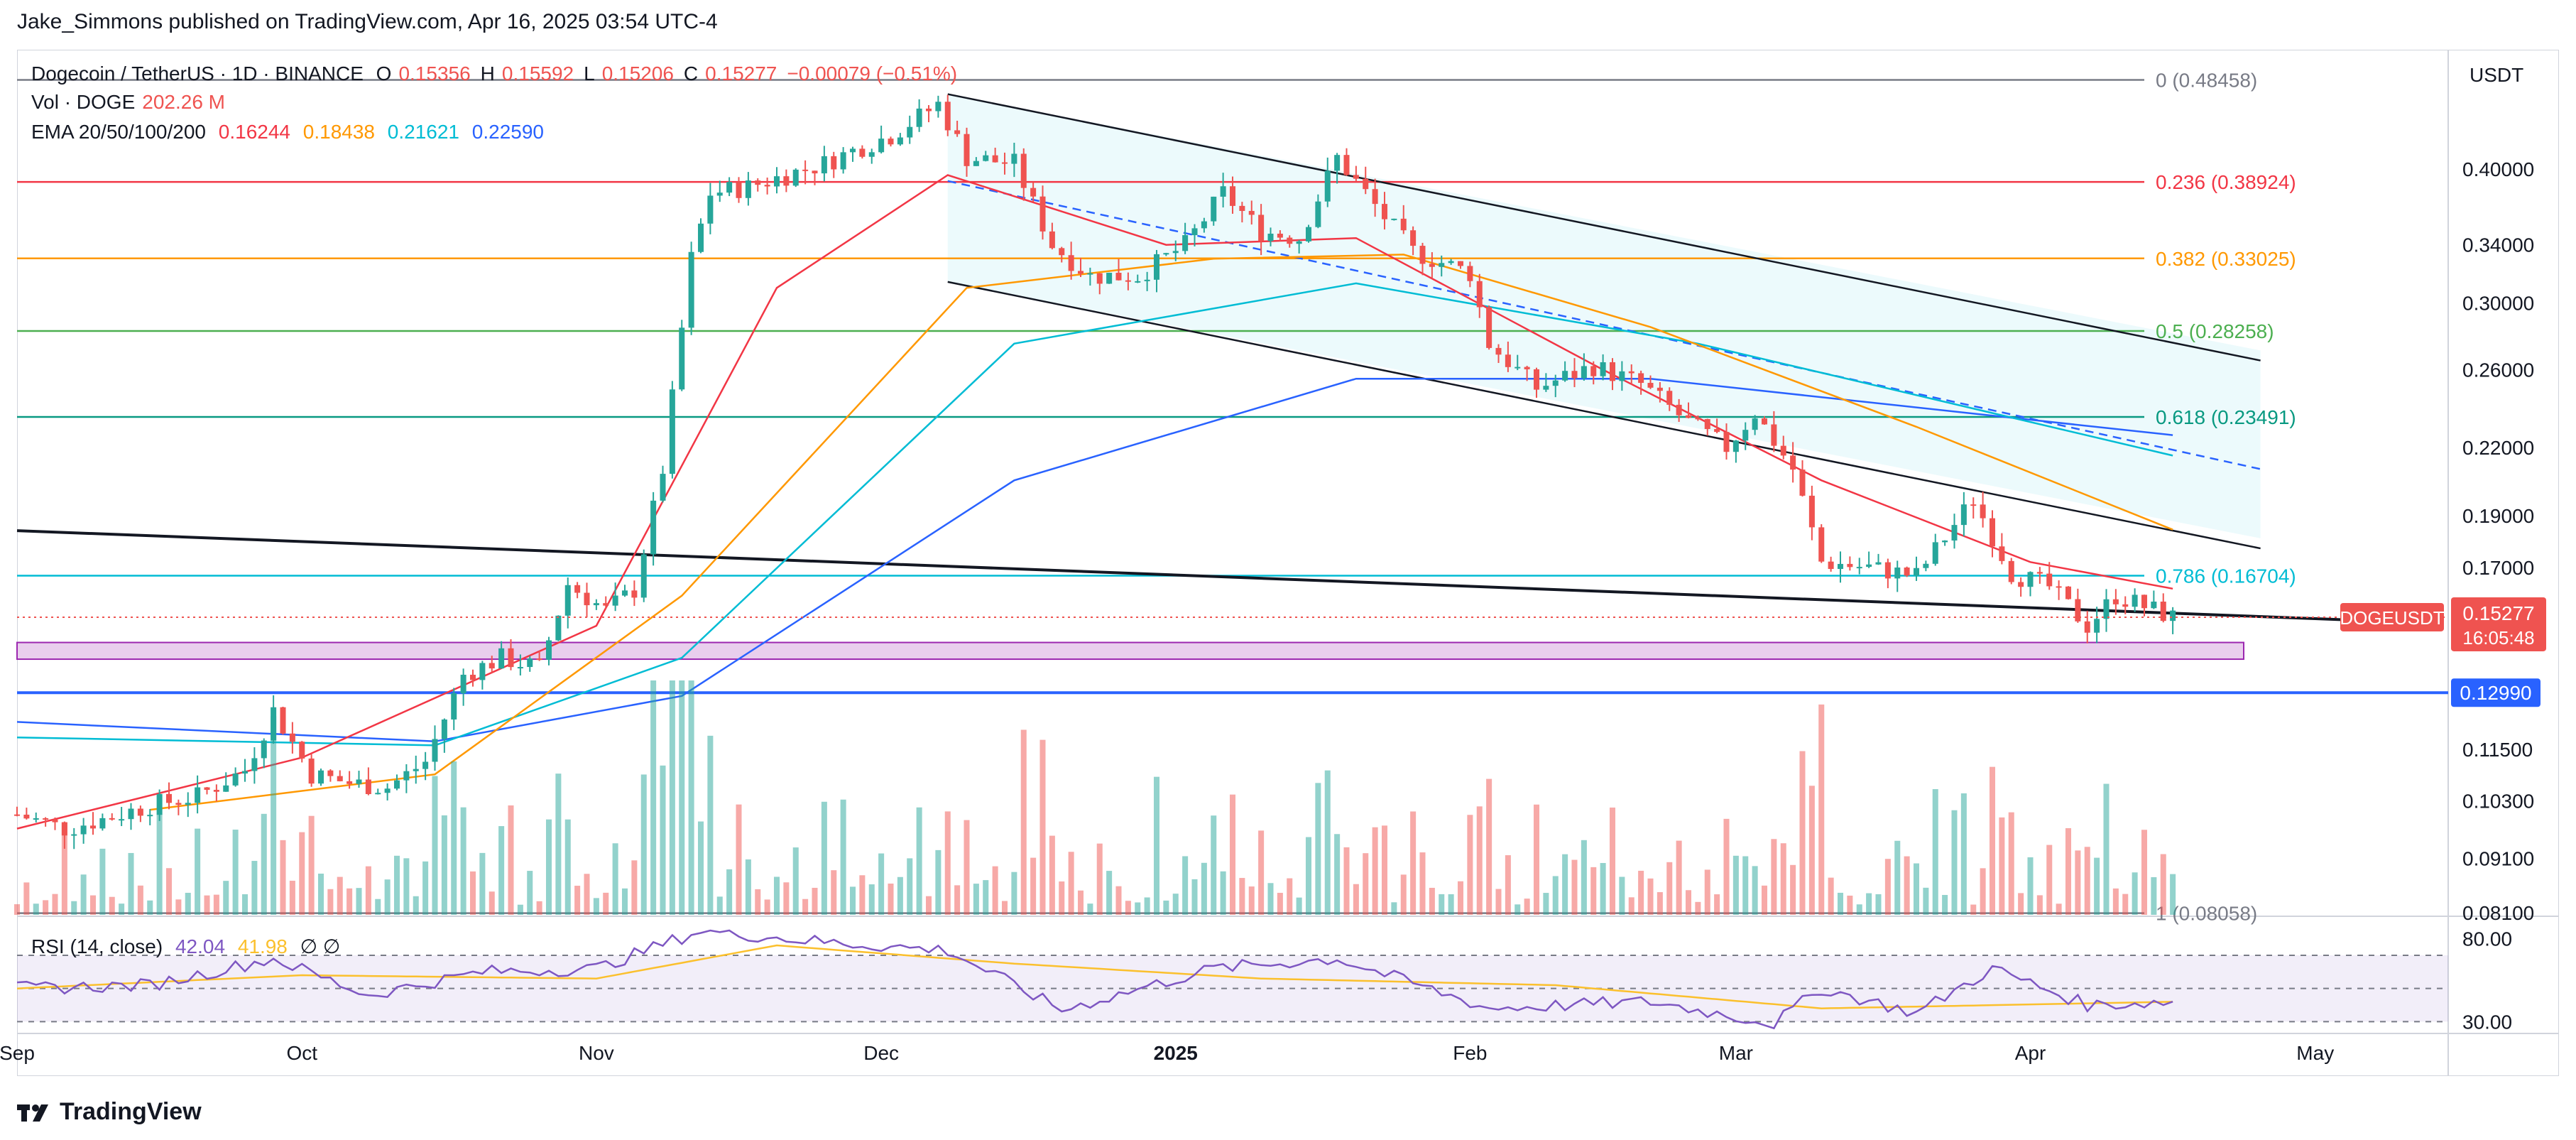  What do you see at coordinates (2030, 1053) in the screenshot?
I see `time-tick: Apr` at bounding box center [2030, 1053].